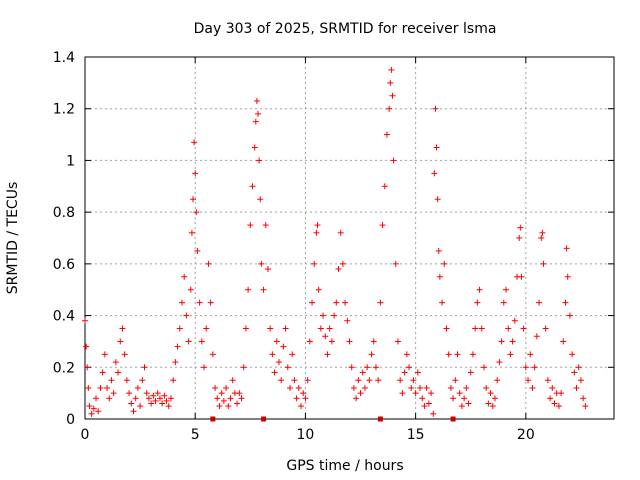  What do you see at coordinates (64, 110) in the screenshot?
I see `y-tick-label: 1.2` at bounding box center [64, 110].